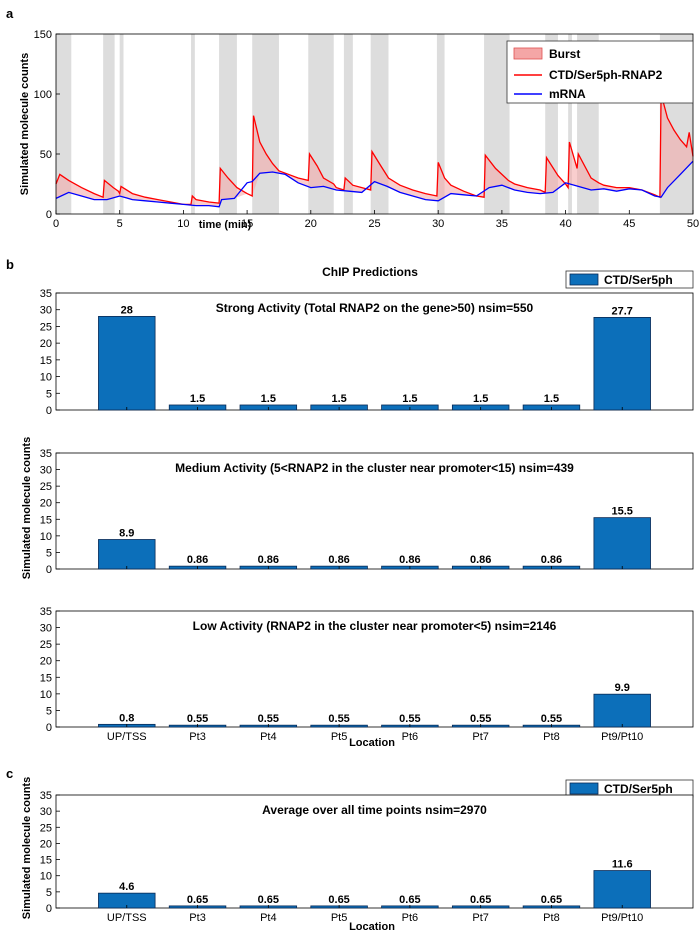 This screenshot has height=935, width=700. Describe the element at coordinates (629, 224) in the screenshot. I see `x-tick-label: 45` at that location.